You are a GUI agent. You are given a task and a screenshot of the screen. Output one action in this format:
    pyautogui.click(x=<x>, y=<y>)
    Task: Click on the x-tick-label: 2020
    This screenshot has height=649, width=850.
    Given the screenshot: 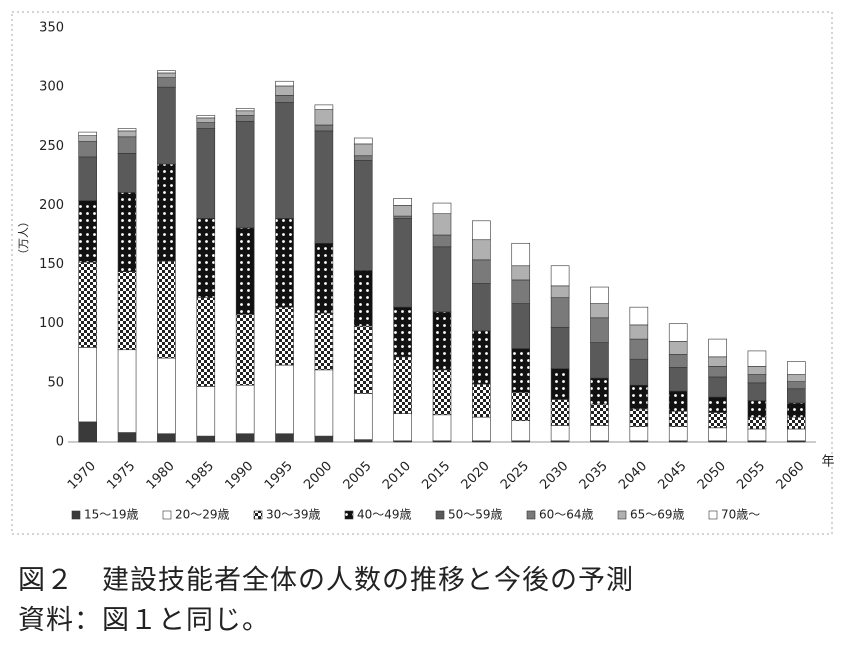 What is the action you would take?
    pyautogui.click(x=476, y=476)
    